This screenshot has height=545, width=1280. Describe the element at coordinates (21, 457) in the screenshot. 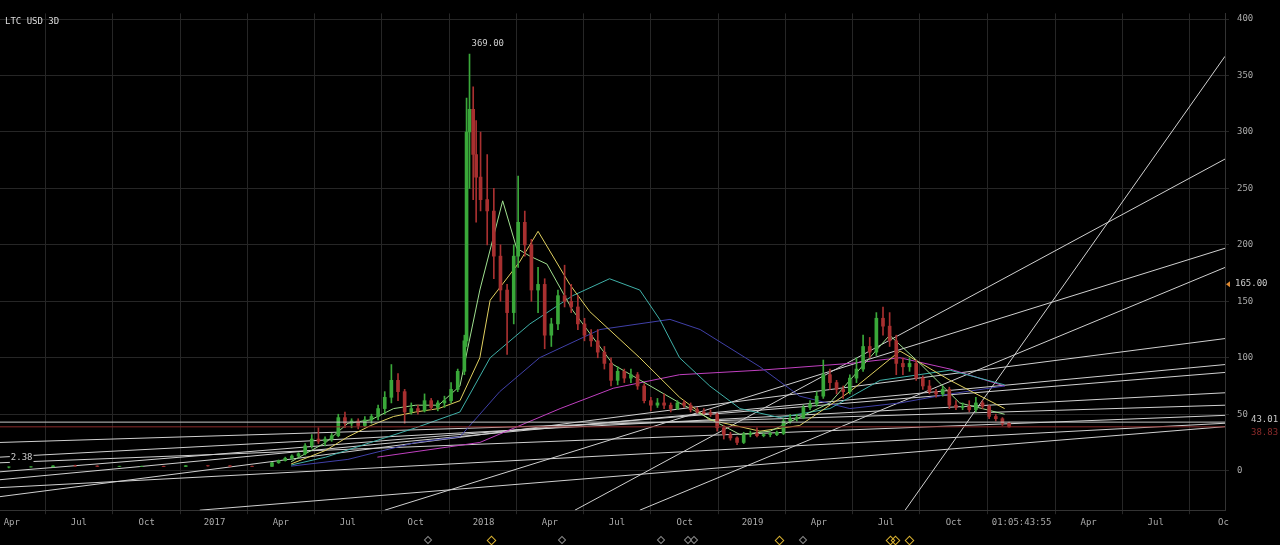

I see `annotation: 2.38` at that location.